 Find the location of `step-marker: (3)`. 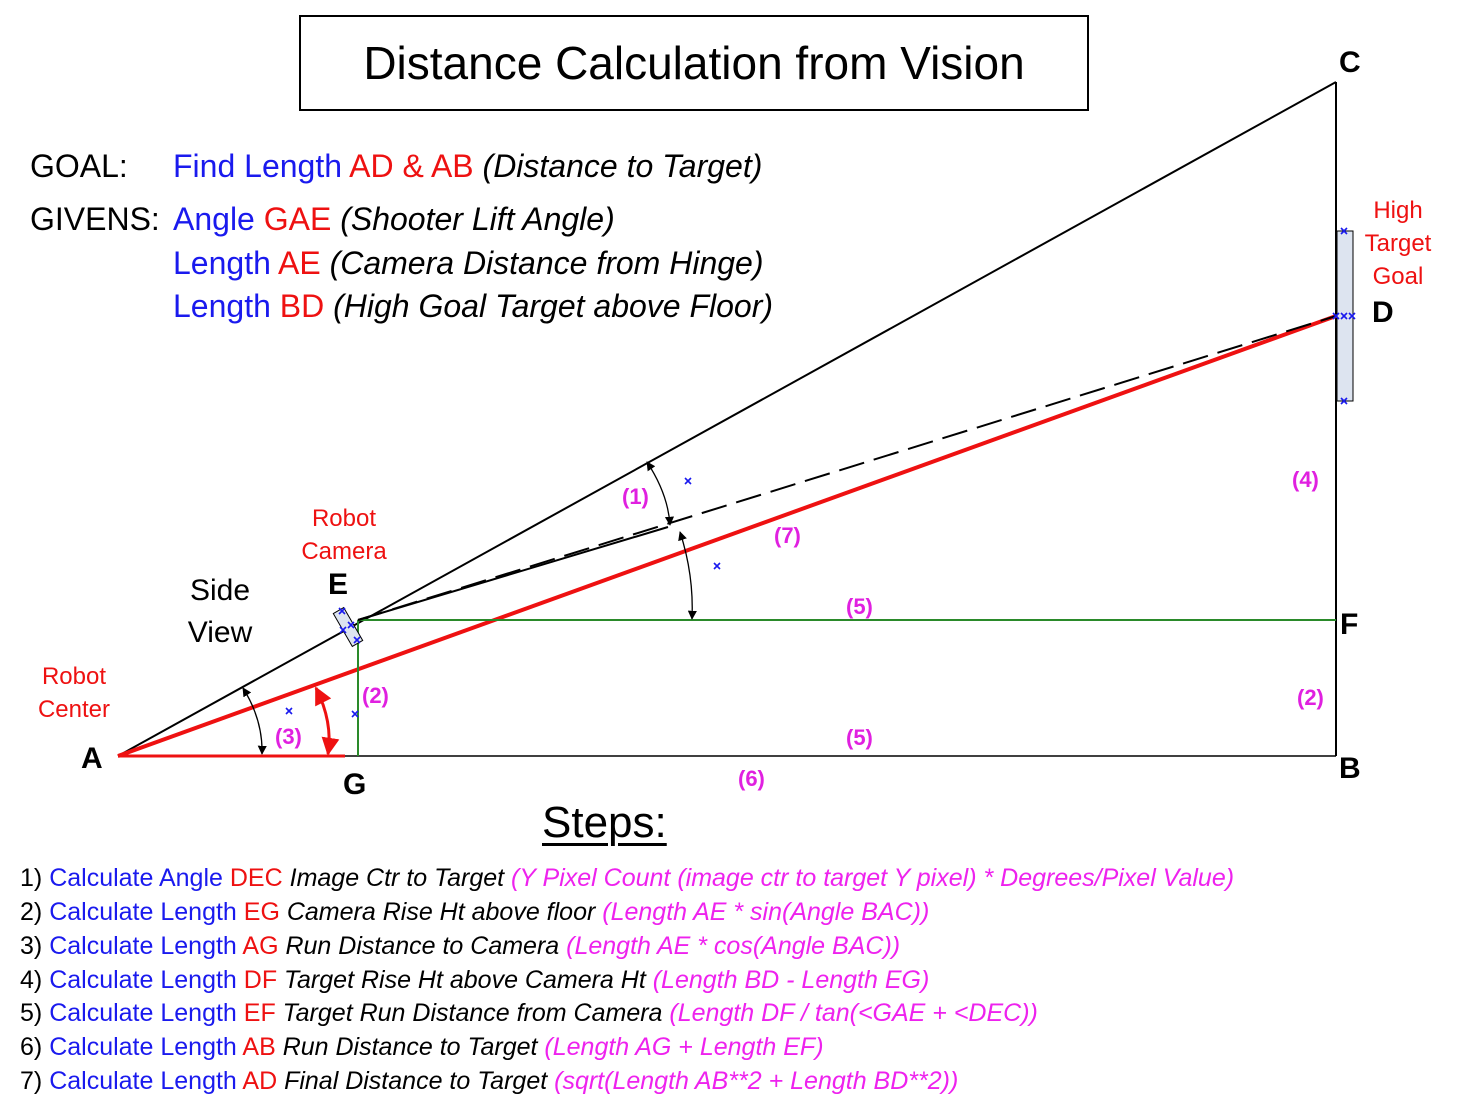

step-marker: (3) is located at coordinates (288, 736).